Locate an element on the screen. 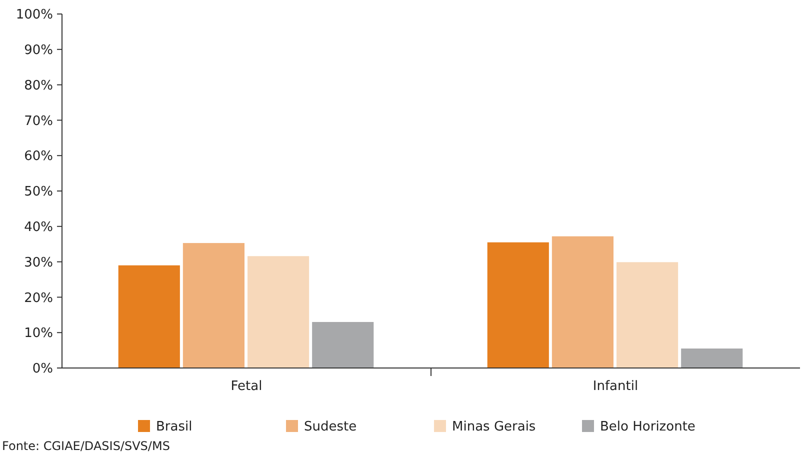 This screenshot has height=455, width=802. y-tick-label: 30% is located at coordinates (38, 262).